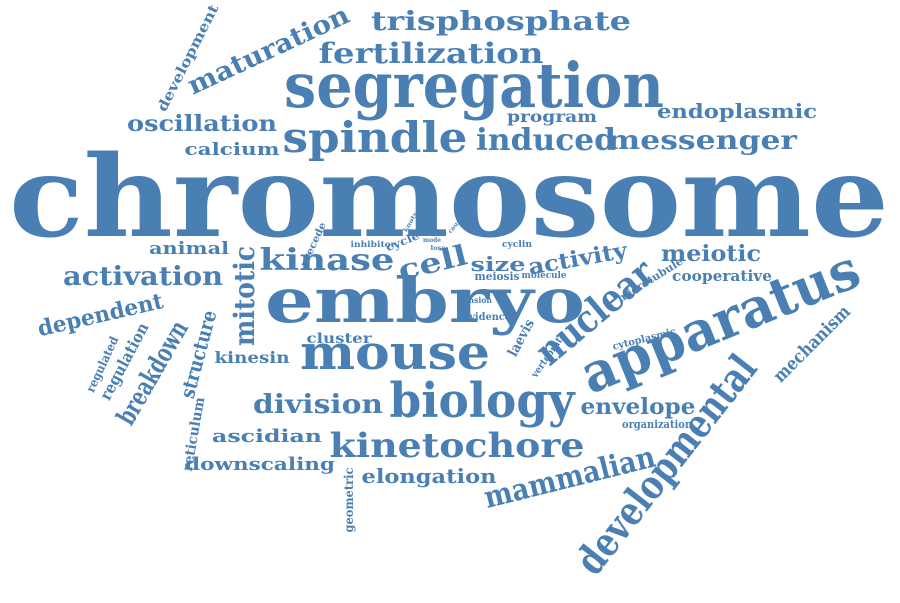 The width and height of the screenshot is (900, 603). What do you see at coordinates (474, 85) in the screenshot?
I see `word-segregation: segregation` at bounding box center [474, 85].